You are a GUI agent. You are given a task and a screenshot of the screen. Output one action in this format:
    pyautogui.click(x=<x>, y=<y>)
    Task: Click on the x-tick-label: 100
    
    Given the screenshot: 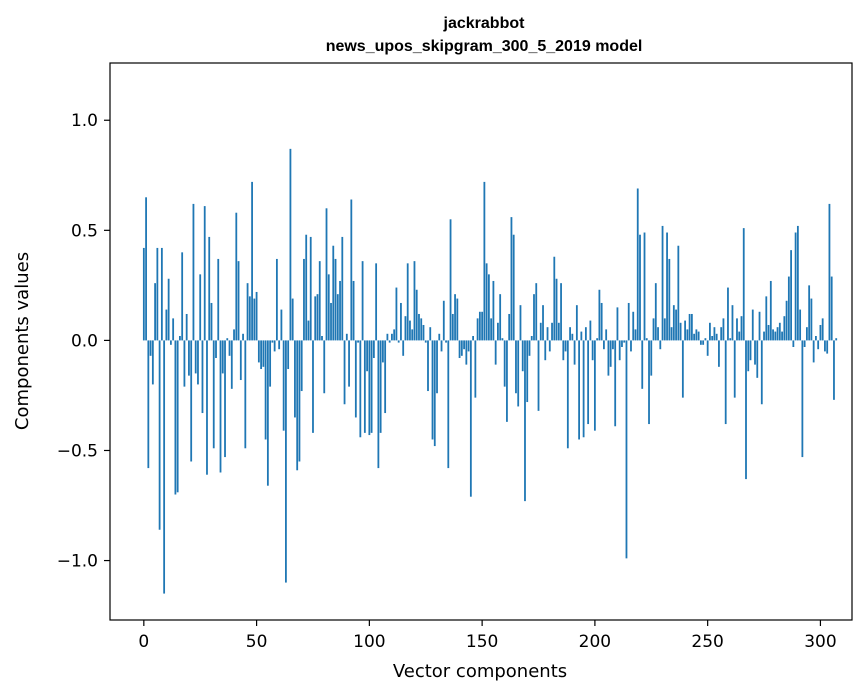 What is the action you would take?
    pyautogui.click(x=369, y=642)
    